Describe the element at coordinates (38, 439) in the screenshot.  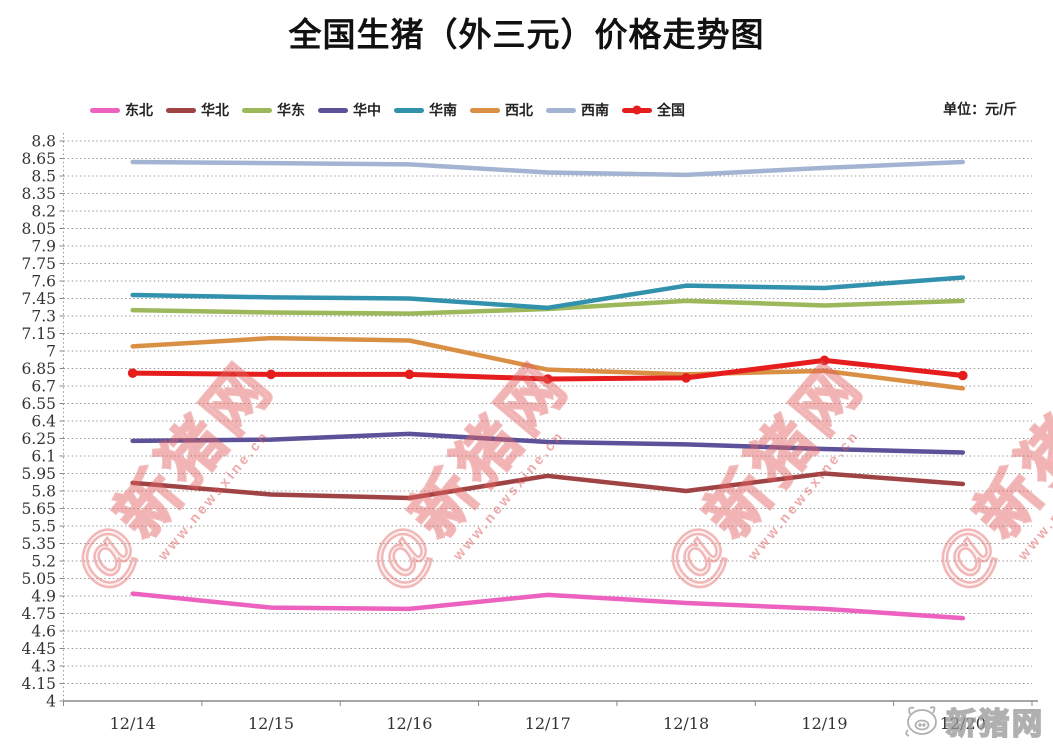
I see `y-tick-label: 6.25` at that location.